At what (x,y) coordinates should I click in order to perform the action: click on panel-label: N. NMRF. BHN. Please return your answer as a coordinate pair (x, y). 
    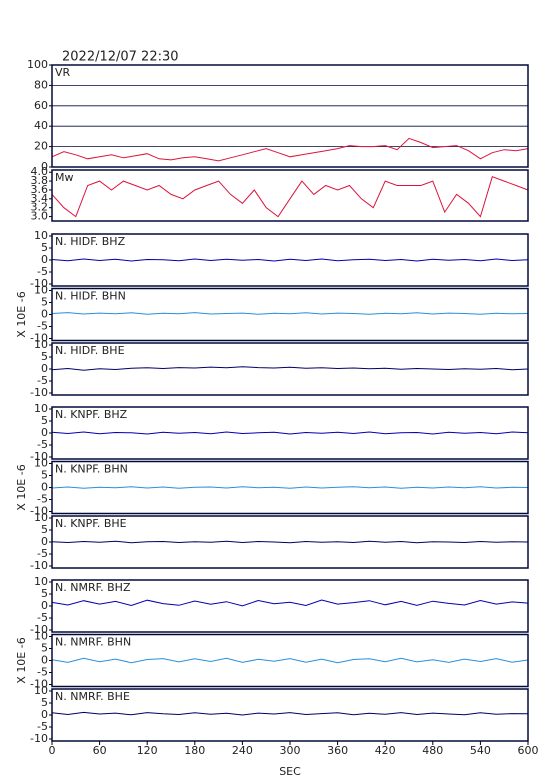
    Looking at the image, I should click on (93, 642).